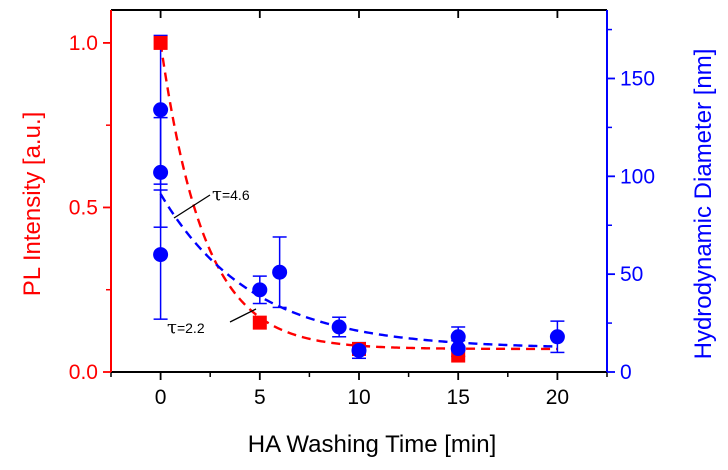  I want to click on svg-text: τ=4.6, so click(231, 194).